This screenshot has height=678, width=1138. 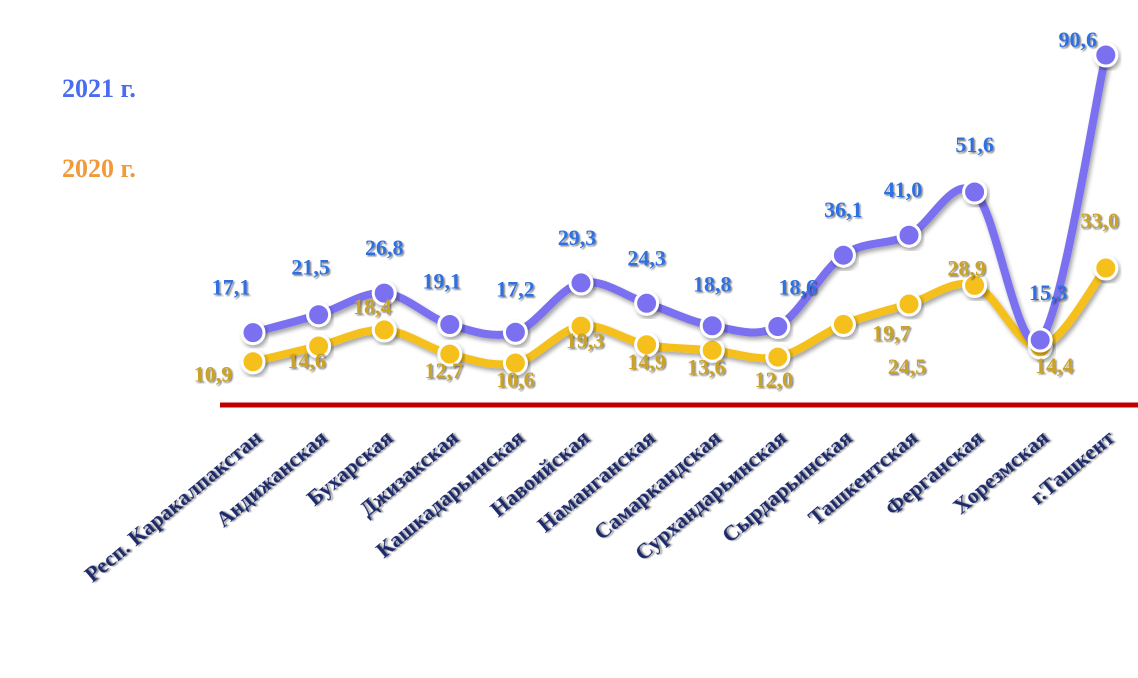 I want to click on data-label-2020-3: 12,7, so click(x=444, y=370).